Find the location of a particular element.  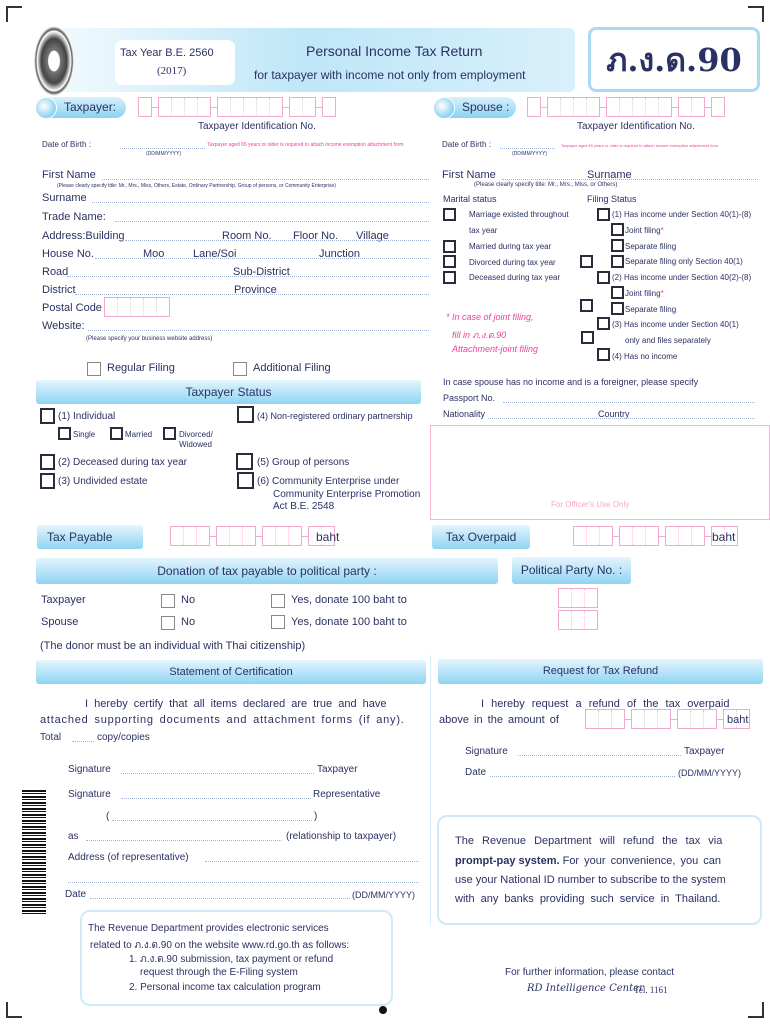

trade-name-input is located at coordinates (272, 221).